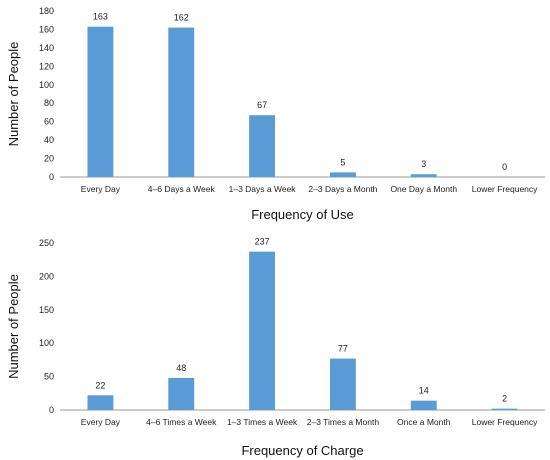 The image size is (550, 460). Describe the element at coordinates (342, 189) in the screenshot. I see `category-label: 2–3 Days a Month` at that location.